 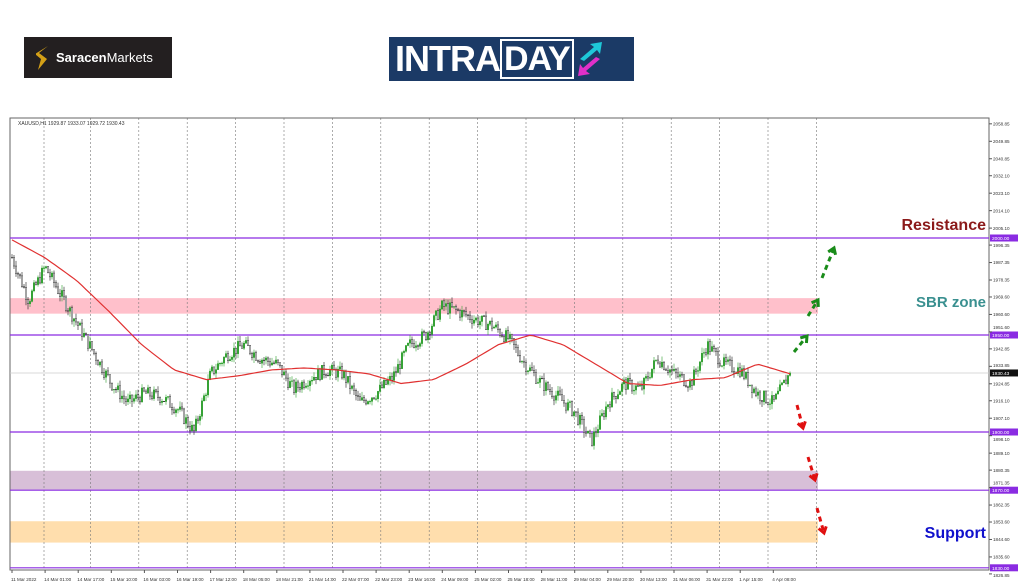 I want to click on zone-band, so click(x=414, y=532).